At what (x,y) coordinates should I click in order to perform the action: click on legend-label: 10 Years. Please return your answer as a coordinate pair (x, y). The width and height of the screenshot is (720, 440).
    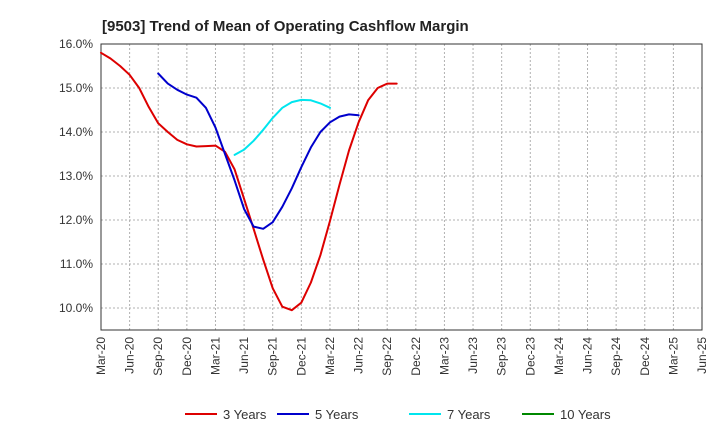
    Looking at the image, I should click on (585, 414).